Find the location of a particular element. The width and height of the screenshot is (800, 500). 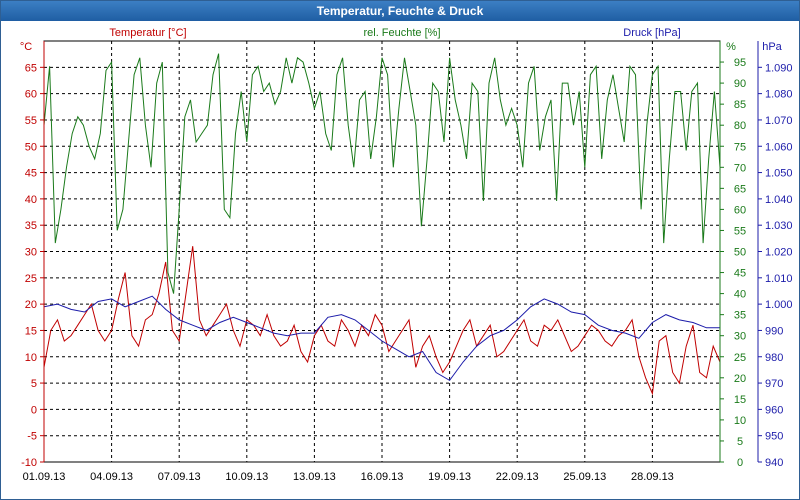

humidity-tick-label: 40 is located at coordinates (740, 295).